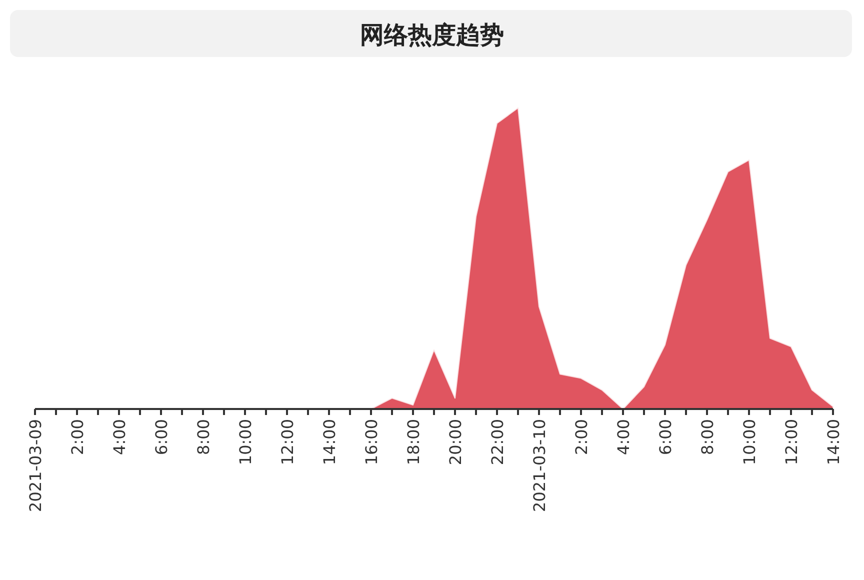 Image resolution: width=864 pixels, height=580 pixels. What do you see at coordinates (35, 465) in the screenshot?
I see `x-tick-label: 2021-03-09` at bounding box center [35, 465].